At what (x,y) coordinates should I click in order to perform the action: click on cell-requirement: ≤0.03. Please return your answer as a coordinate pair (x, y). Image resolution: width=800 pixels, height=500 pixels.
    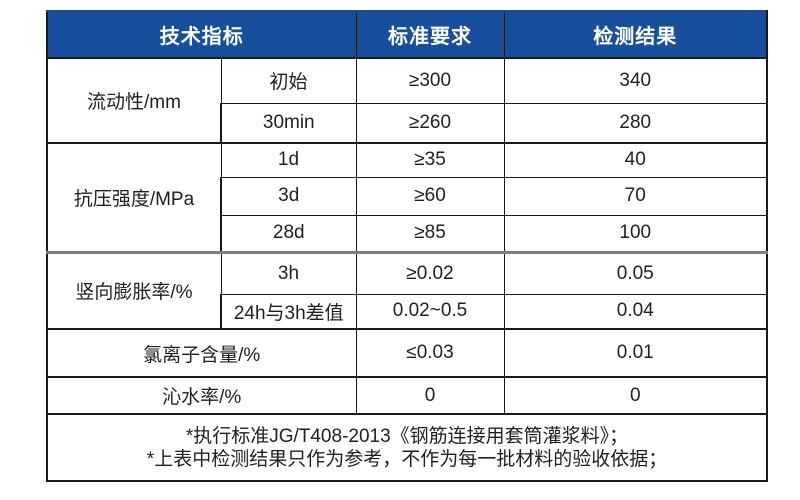
    Looking at the image, I should click on (430, 353).